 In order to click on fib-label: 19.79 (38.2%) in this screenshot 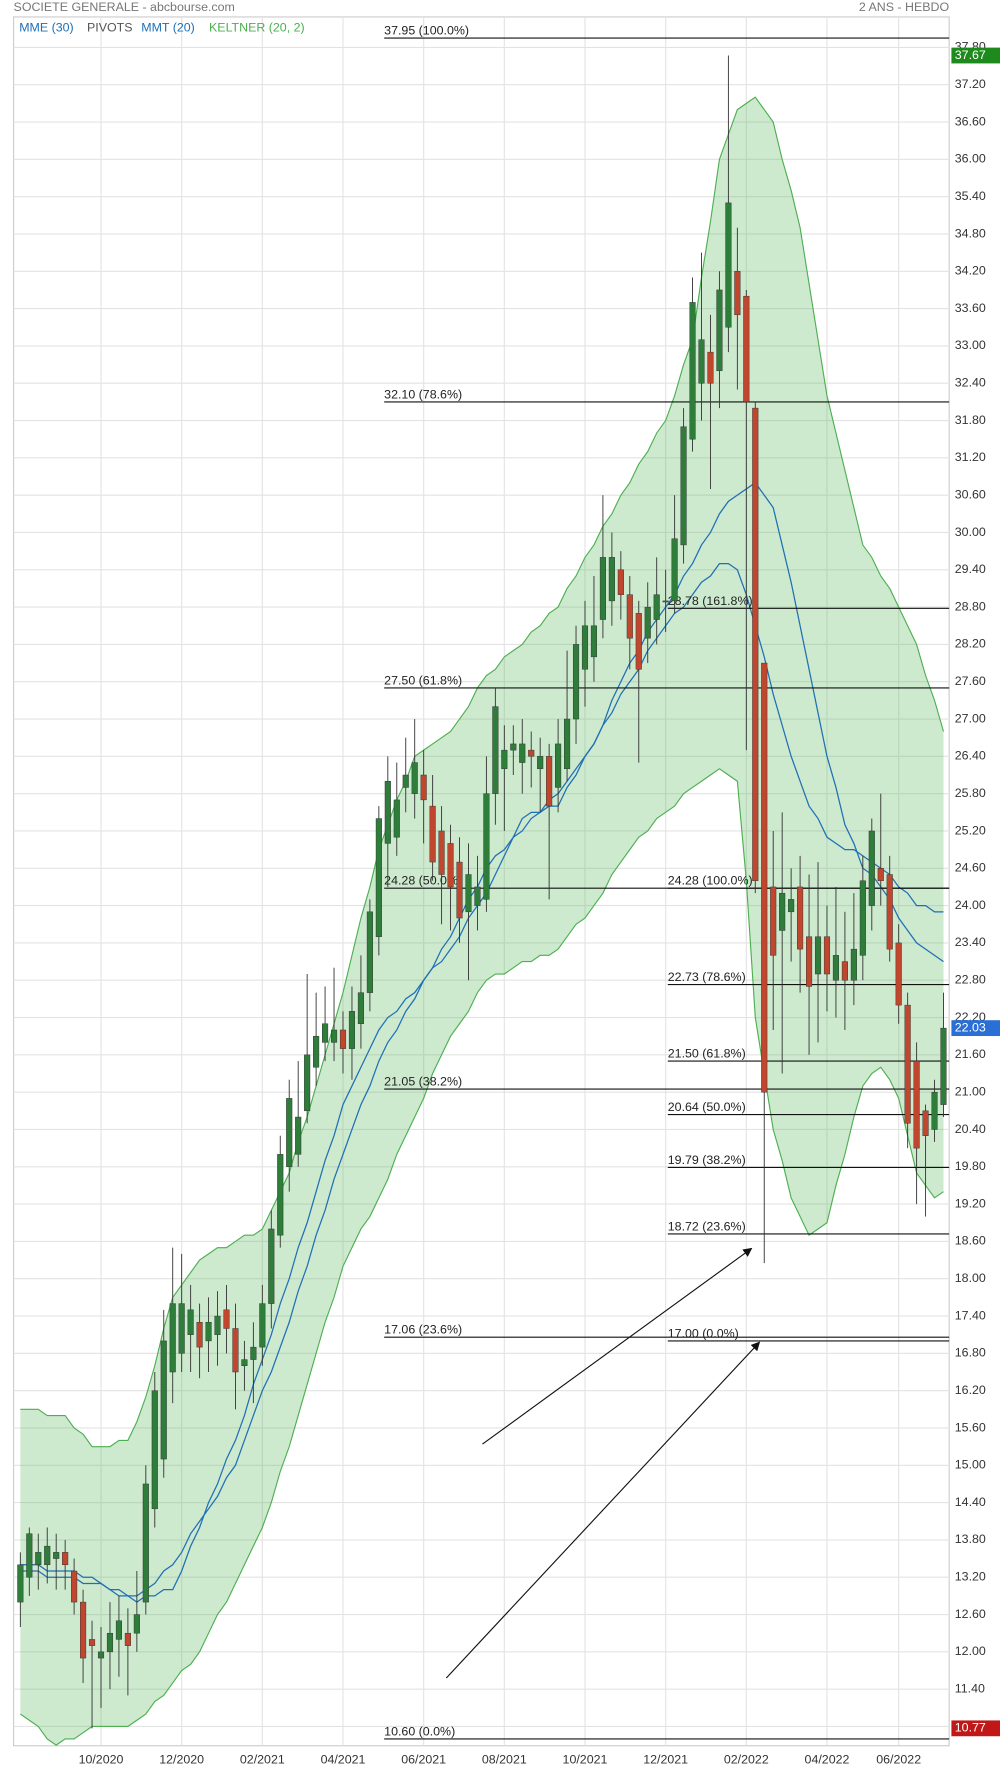, I will do `click(707, 1160)`.